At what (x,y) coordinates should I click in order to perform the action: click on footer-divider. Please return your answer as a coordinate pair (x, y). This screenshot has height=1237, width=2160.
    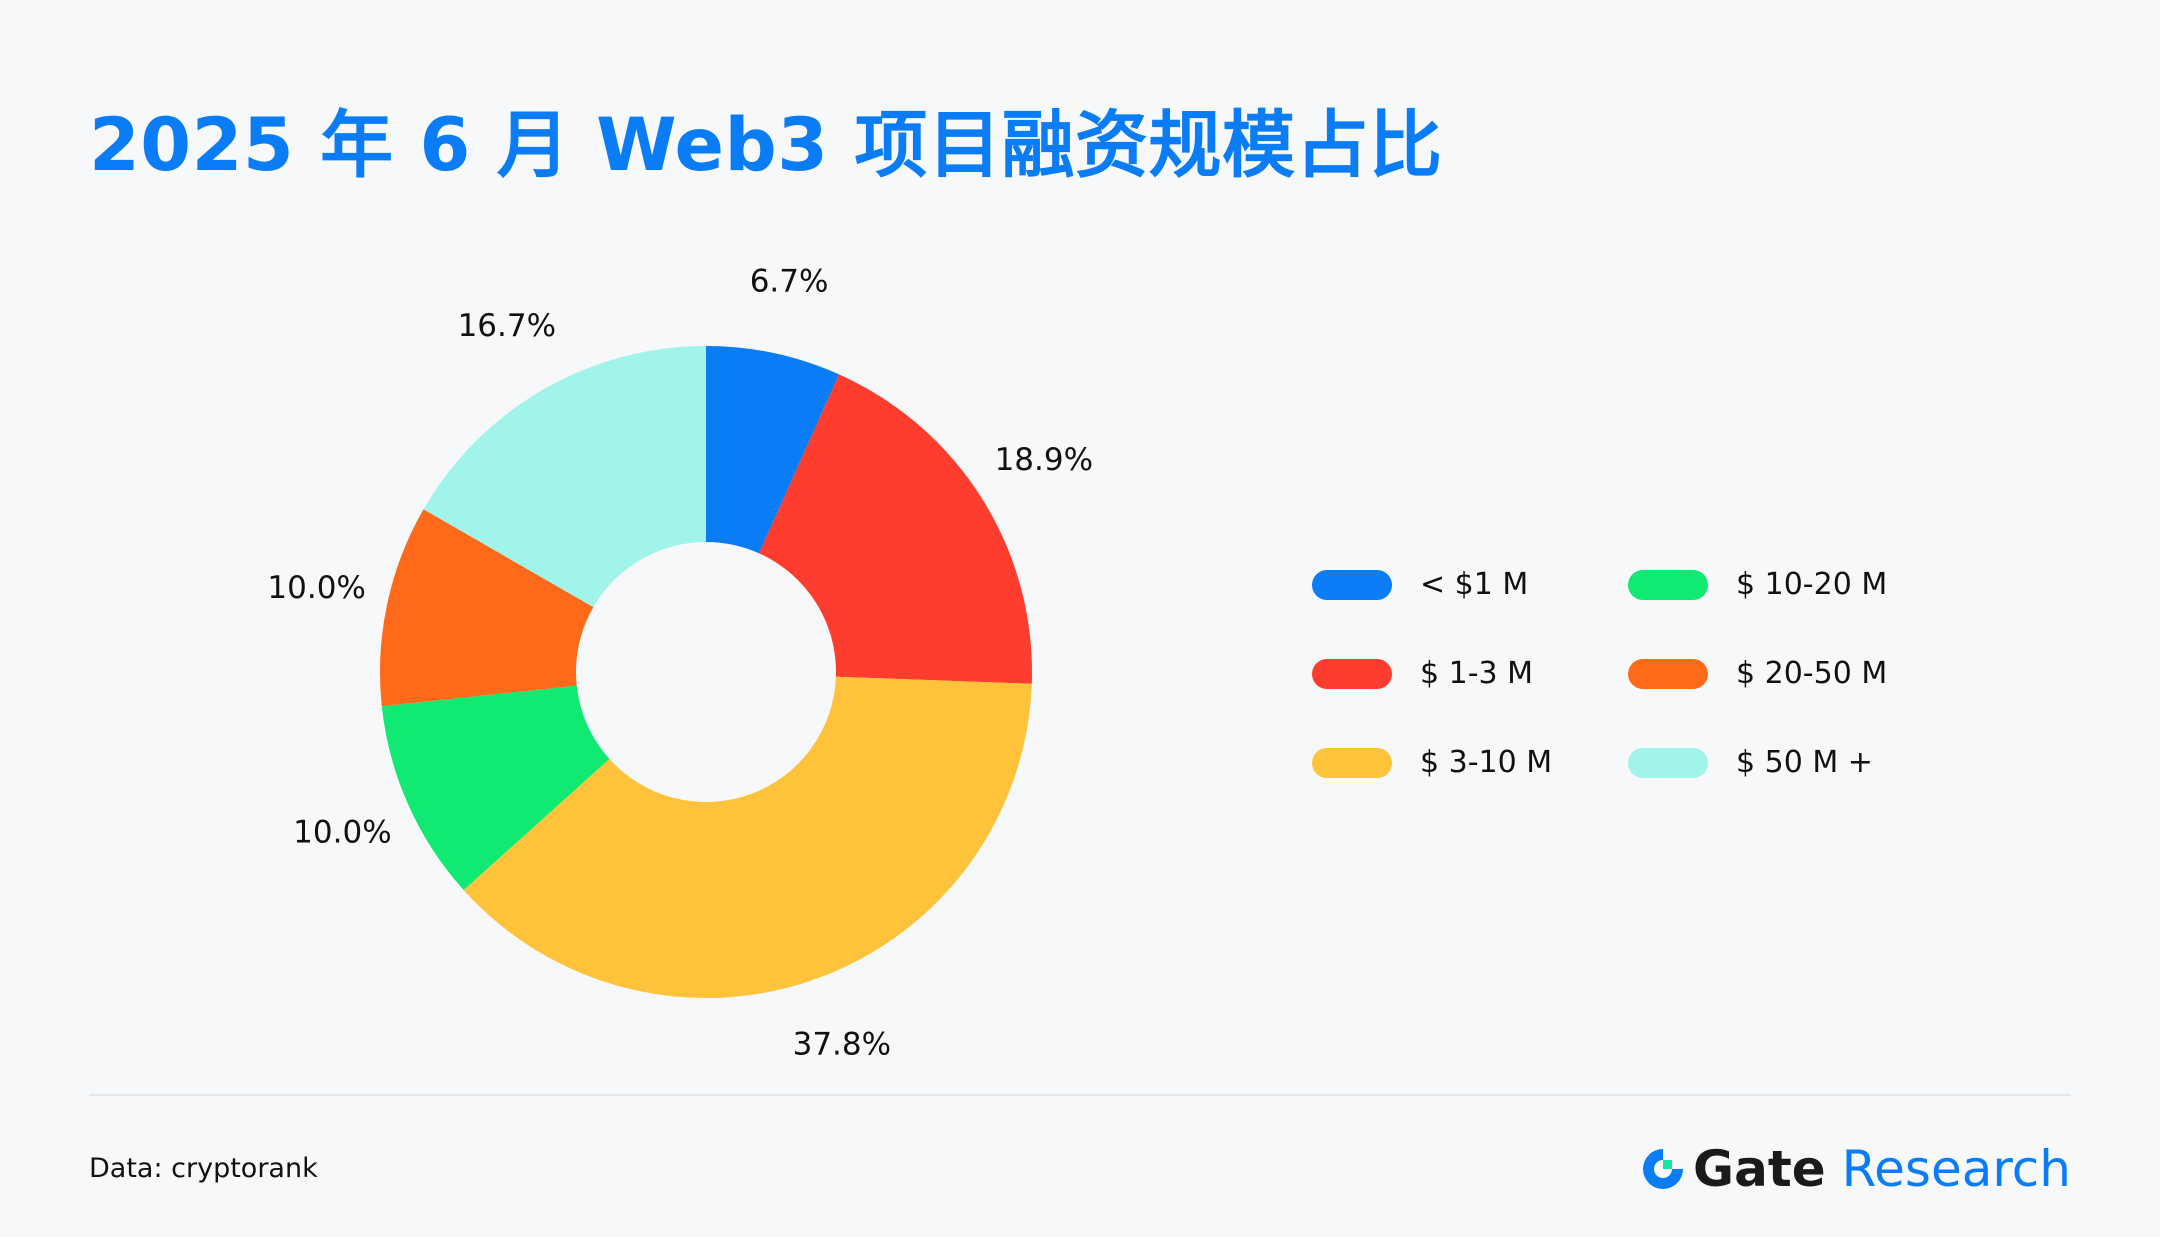
    Looking at the image, I should click on (1080, 1095).